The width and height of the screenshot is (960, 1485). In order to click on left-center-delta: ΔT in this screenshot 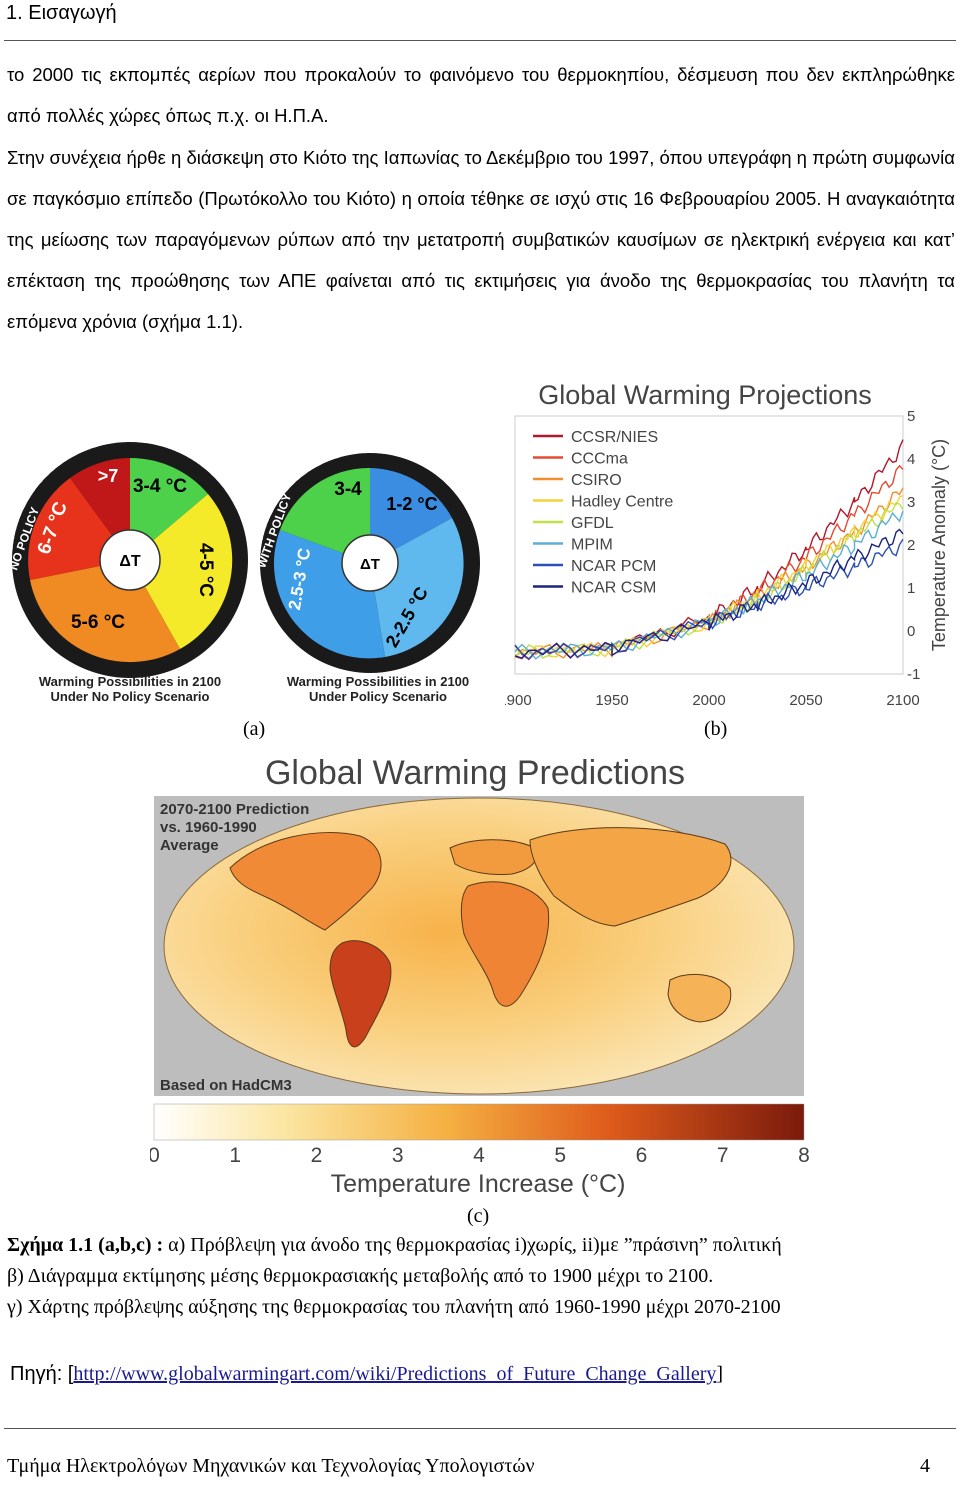, I will do `click(130, 561)`.